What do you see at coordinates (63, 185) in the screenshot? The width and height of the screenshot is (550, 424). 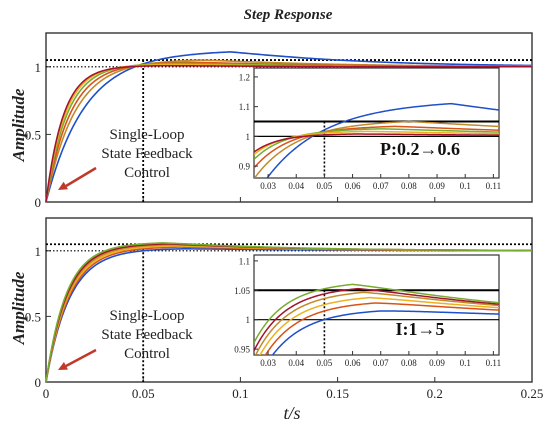 I see `top-arrow-head` at bounding box center [63, 185].